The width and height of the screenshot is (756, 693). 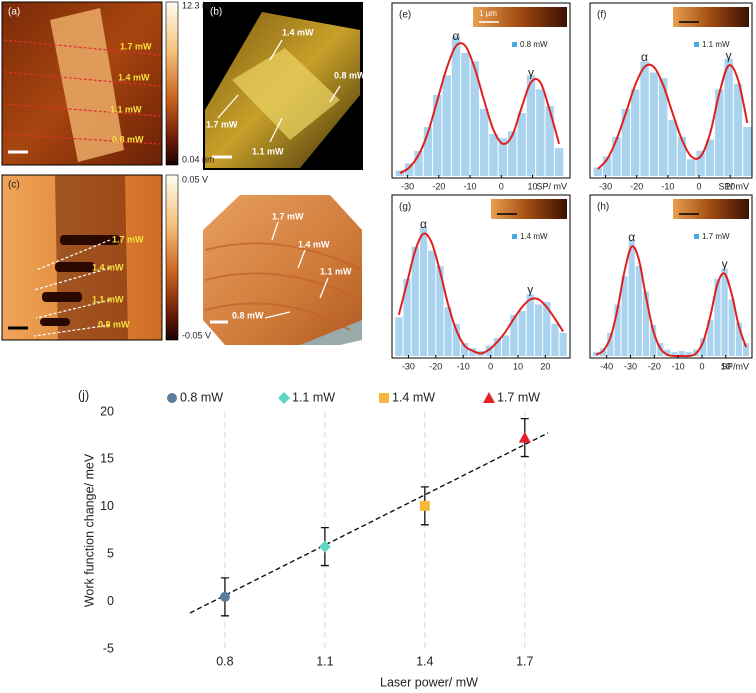 I want to click on plot-frame, so click(x=671, y=276).